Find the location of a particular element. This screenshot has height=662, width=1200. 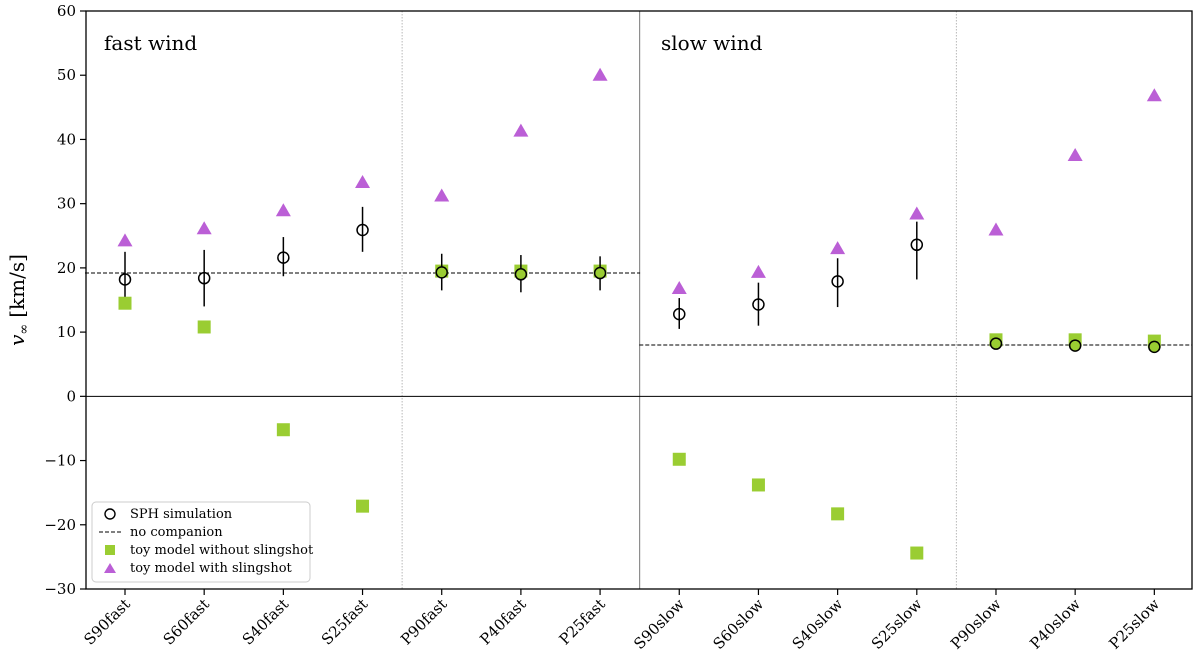

y-tick-label: 20 is located at coordinates (66, 268).